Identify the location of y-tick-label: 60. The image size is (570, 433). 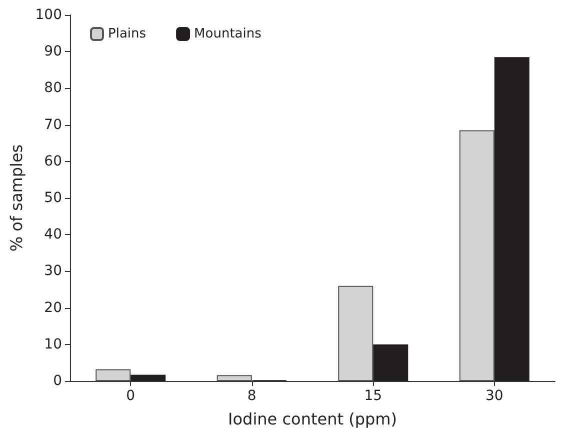
(53, 161).